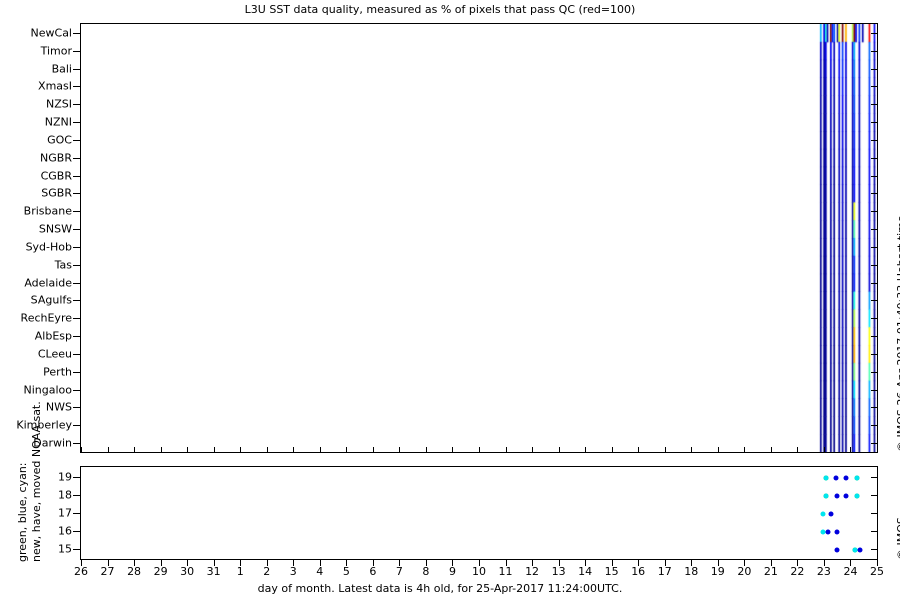 The width and height of the screenshot is (900, 600). Describe the element at coordinates (51, 33) in the screenshot. I see `heatmap-y-label-newcal: NewCal` at that location.